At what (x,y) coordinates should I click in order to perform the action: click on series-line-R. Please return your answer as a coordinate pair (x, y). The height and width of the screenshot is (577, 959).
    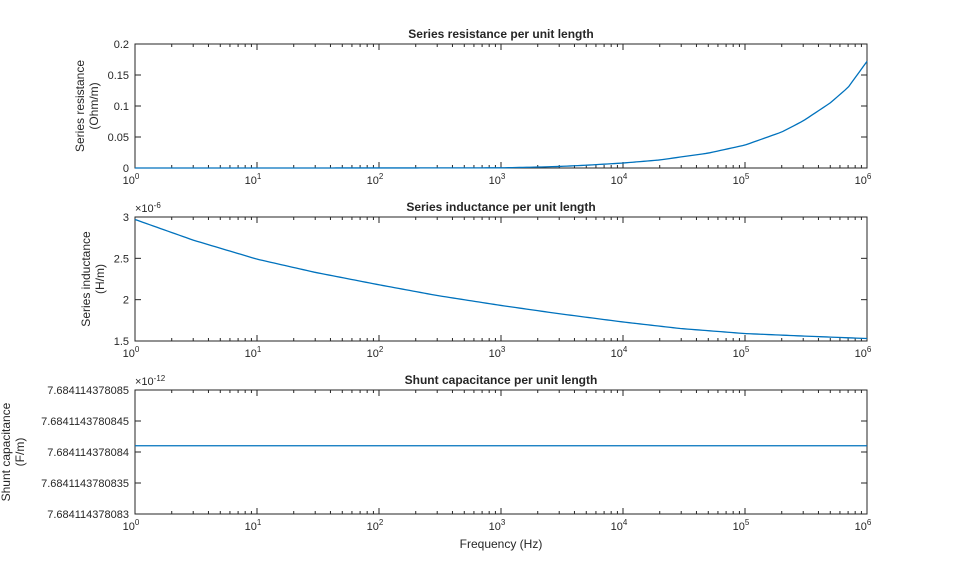
    Looking at the image, I should click on (501, 114).